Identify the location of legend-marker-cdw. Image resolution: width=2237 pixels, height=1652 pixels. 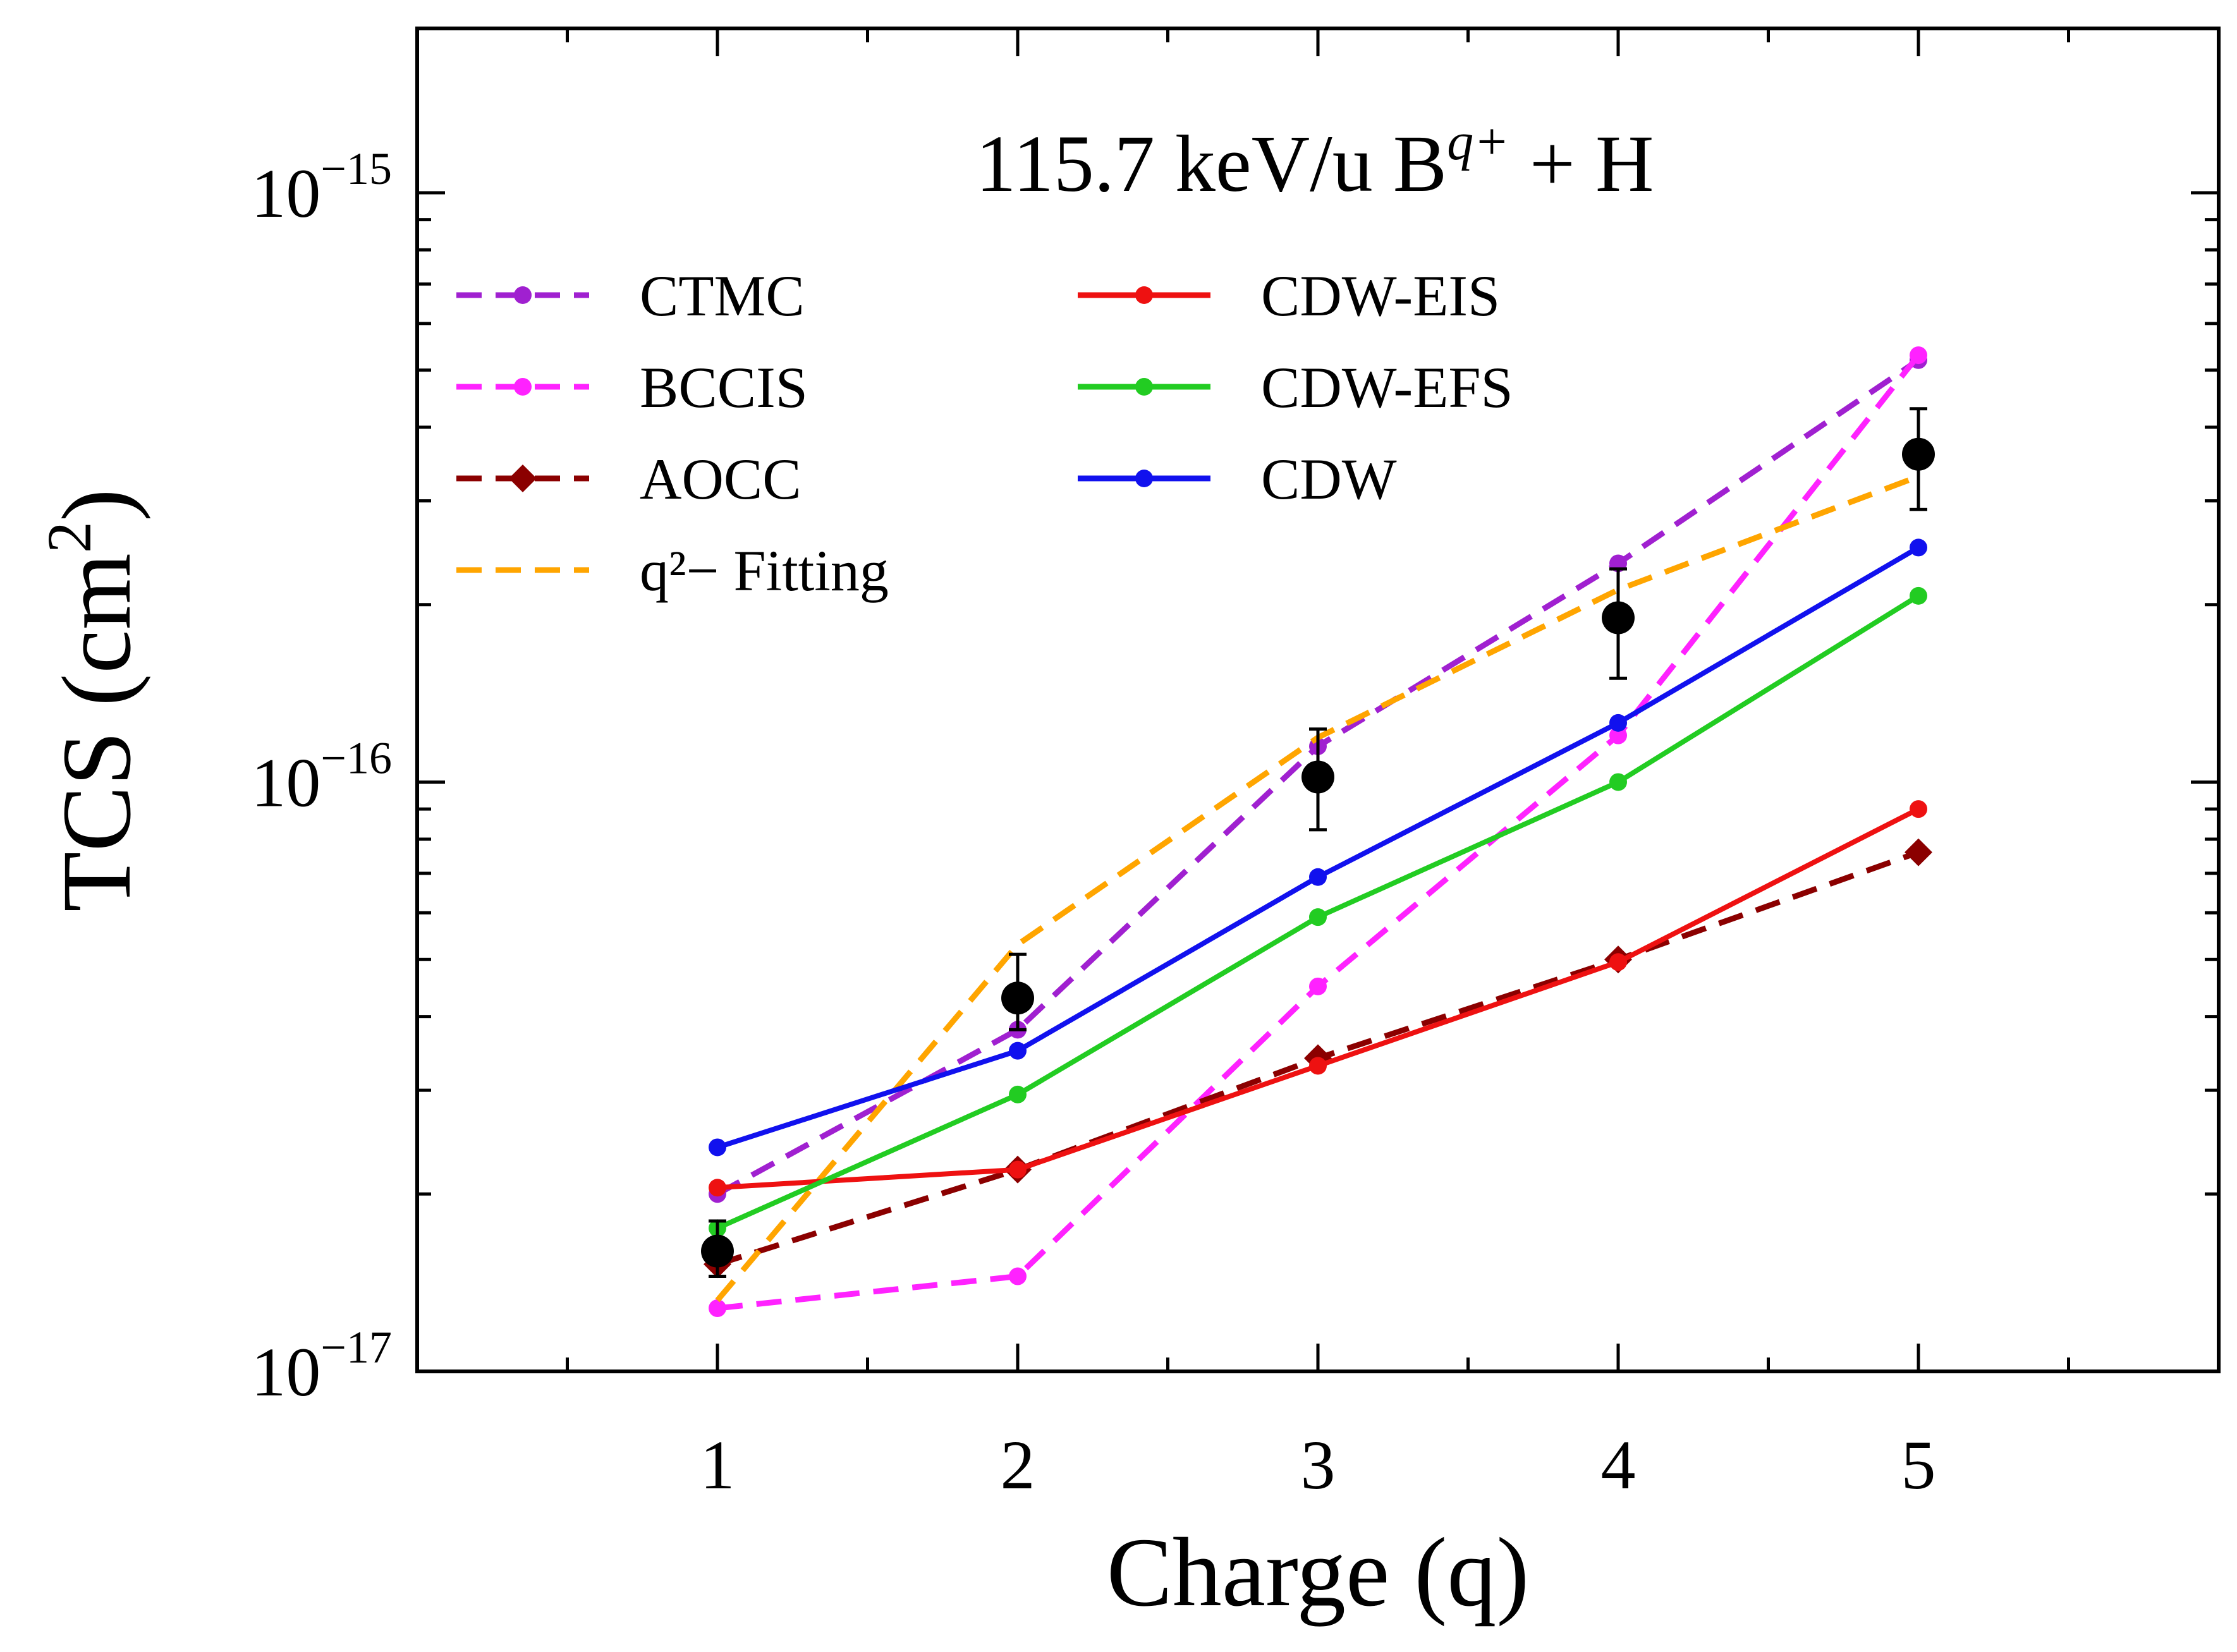
(1144, 479).